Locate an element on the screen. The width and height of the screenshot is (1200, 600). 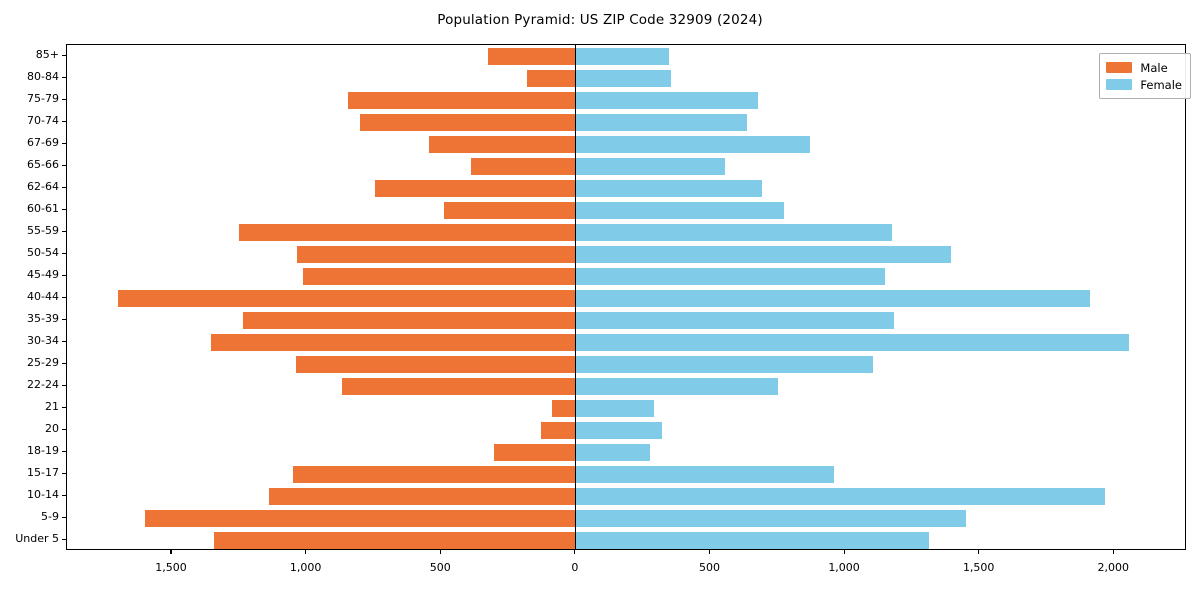
legend-item-female: Female is located at coordinates (1144, 84).